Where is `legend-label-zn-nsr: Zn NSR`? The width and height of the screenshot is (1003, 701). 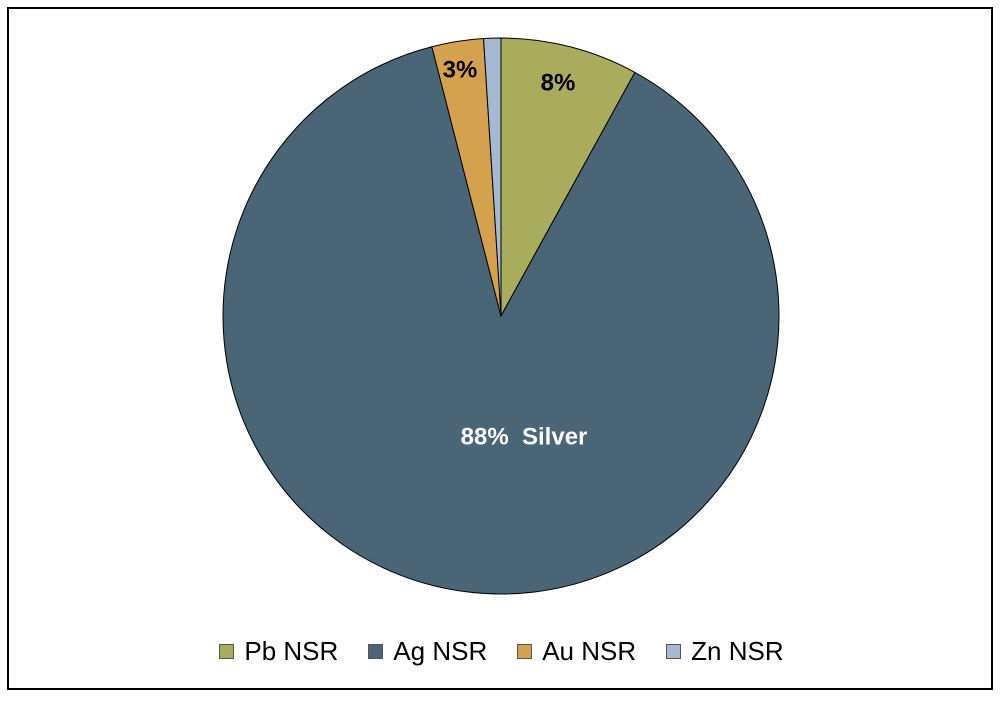
legend-label-zn-nsr: Zn NSR is located at coordinates (737, 650).